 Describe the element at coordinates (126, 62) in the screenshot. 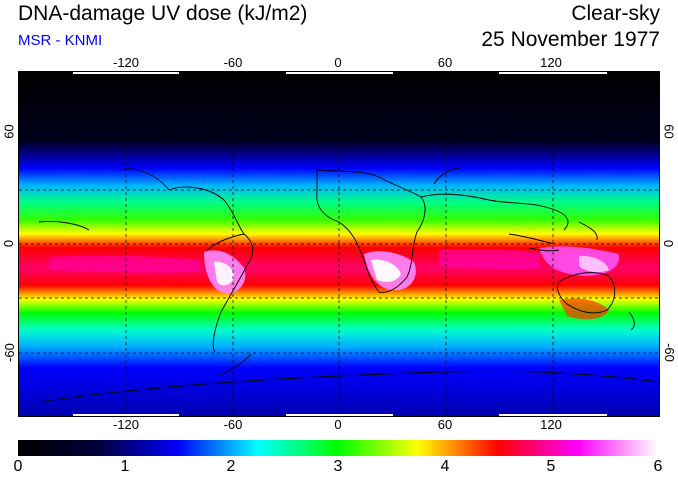

I see `lon-label-top: -120` at that location.